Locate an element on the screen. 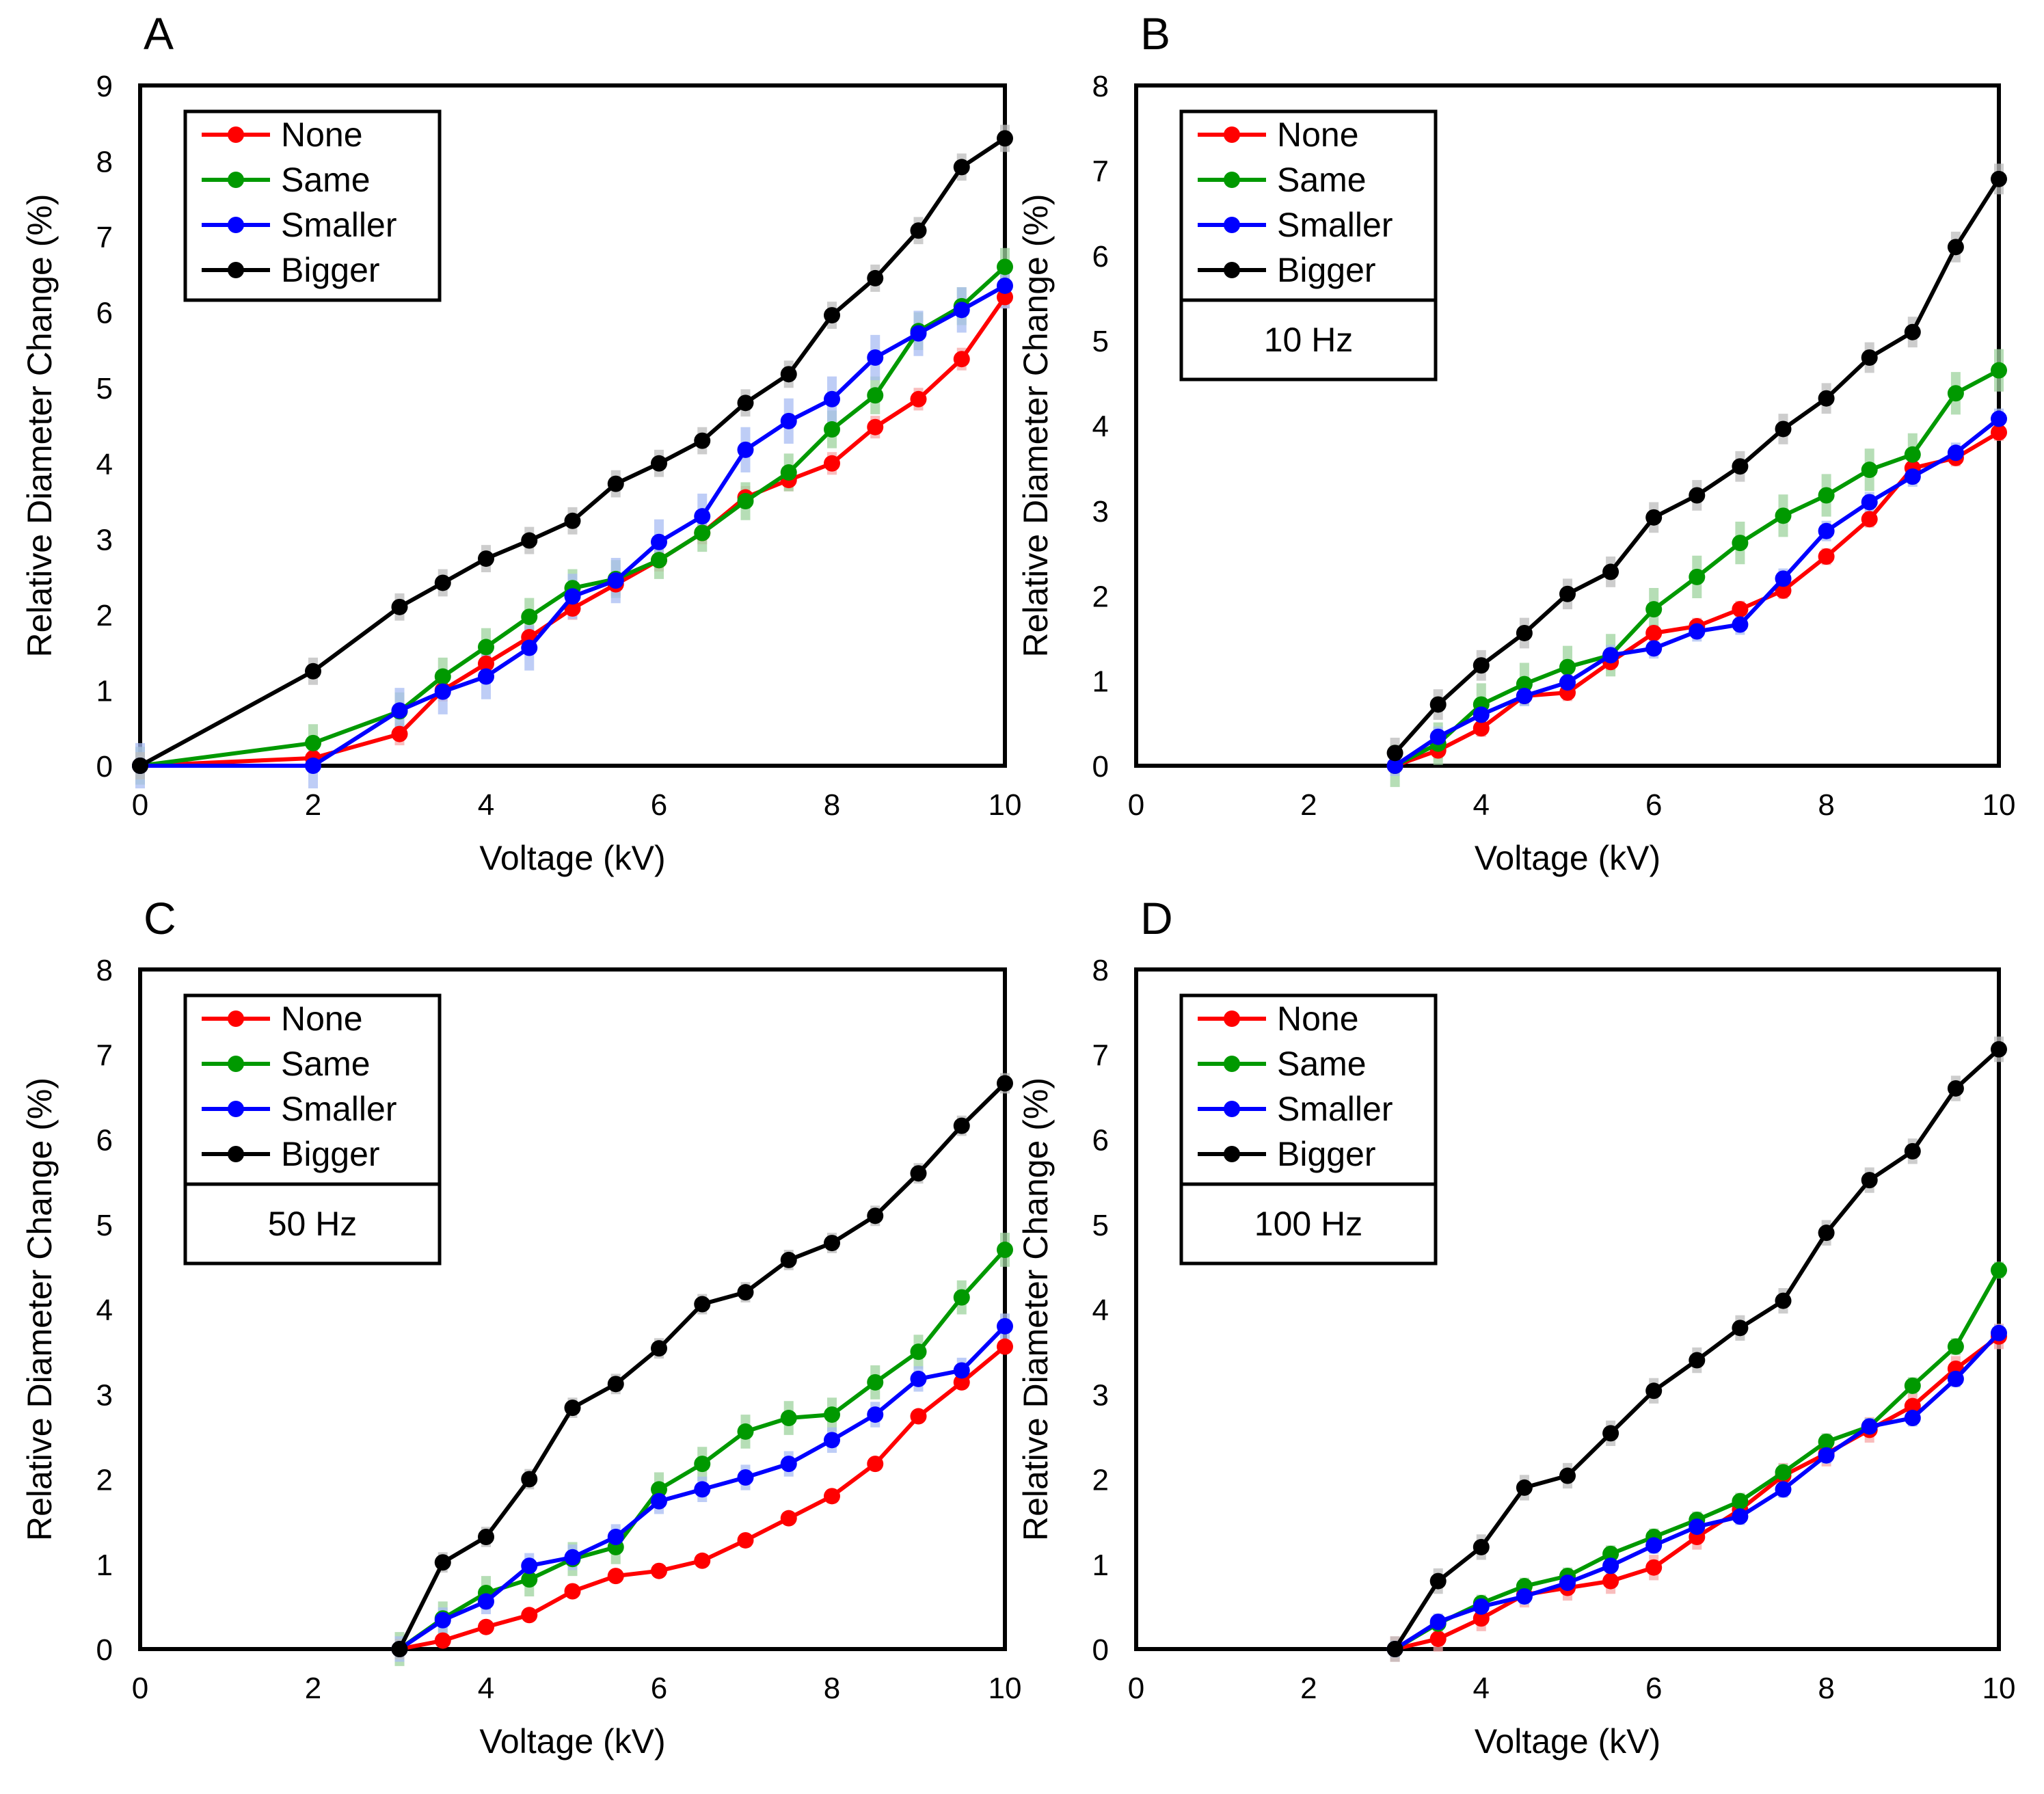 The height and width of the screenshot is (1794, 2044). y-tick-label: 5 is located at coordinates (1100, 1225).